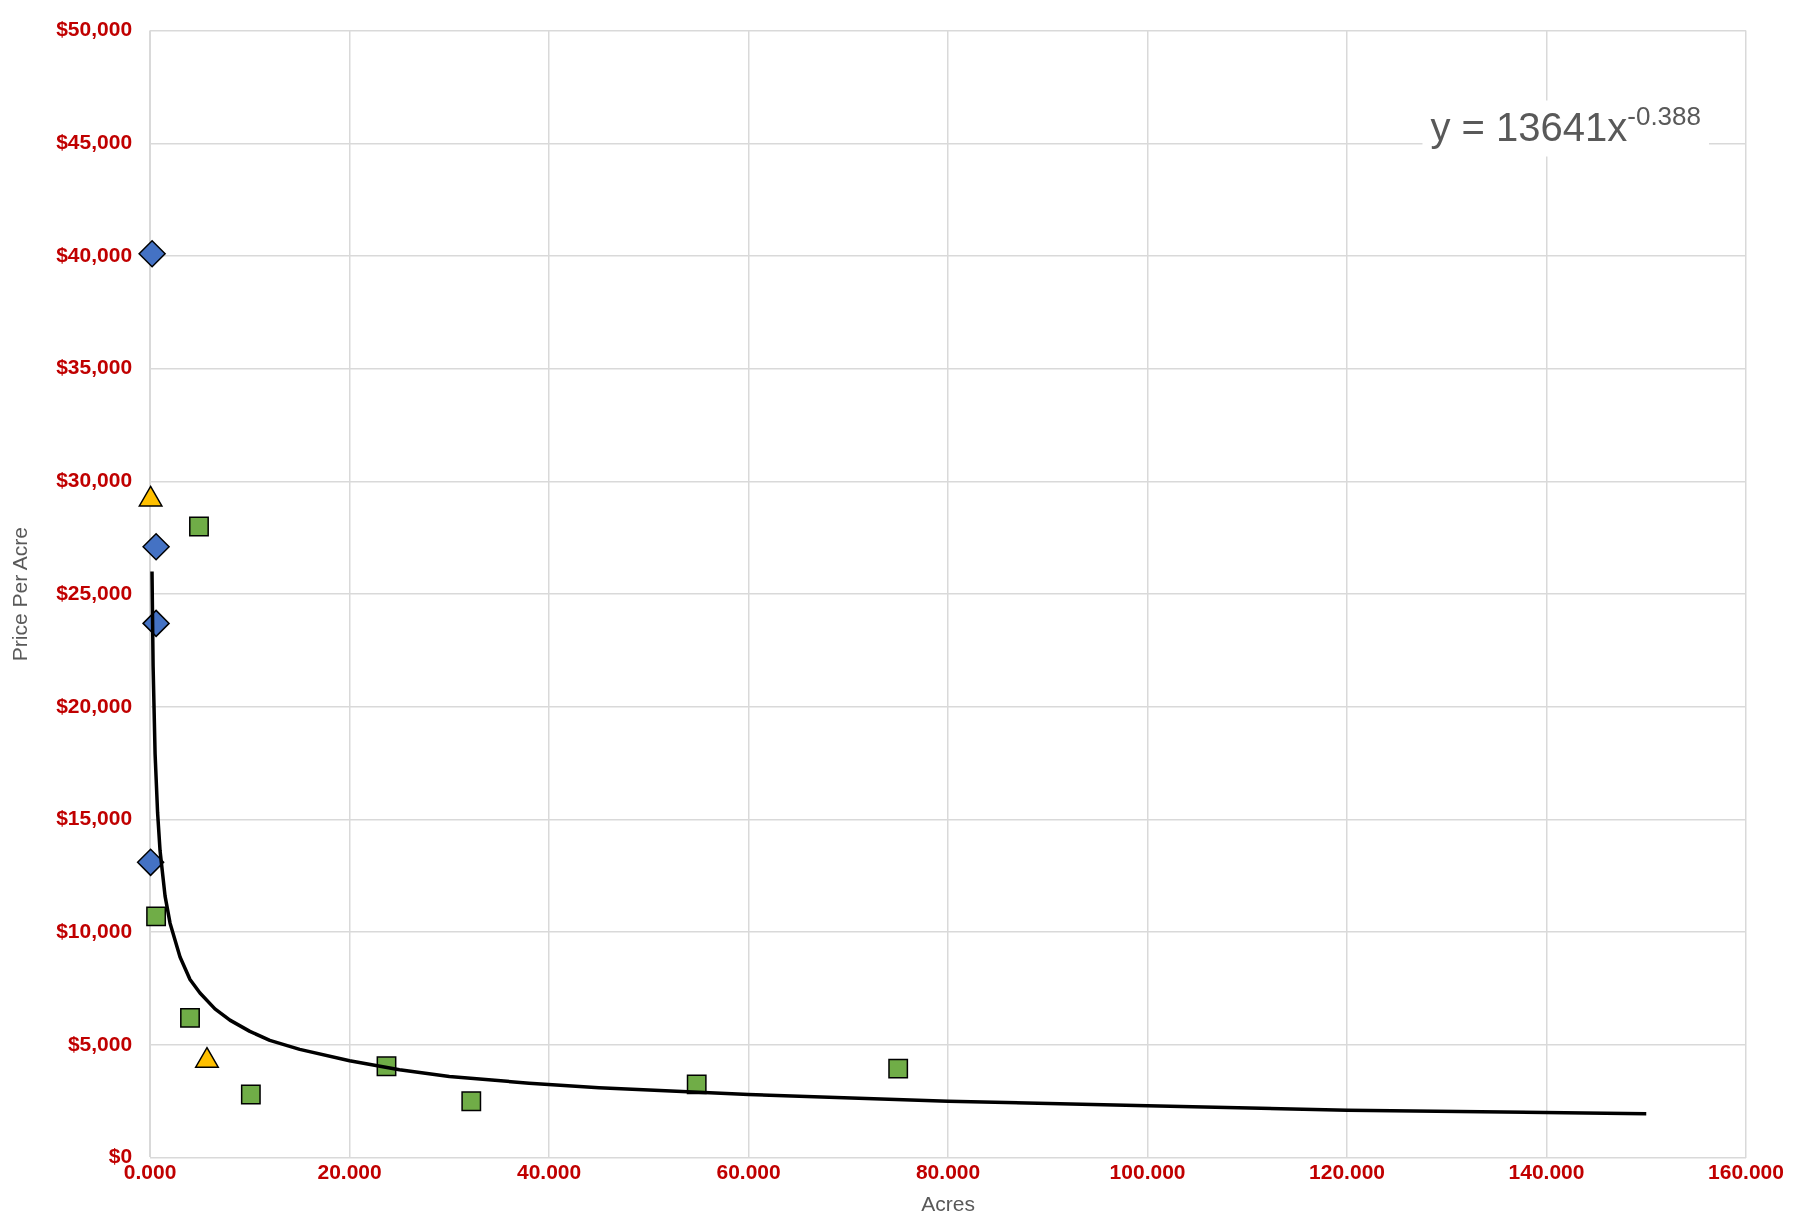 The height and width of the screenshot is (1227, 1801). Describe the element at coordinates (94, 367) in the screenshot. I see `y-tick-label: $35,000` at that location.